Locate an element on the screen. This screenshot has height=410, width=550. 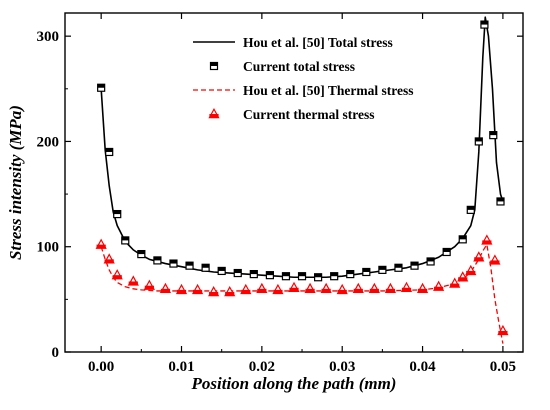
legend-item-3: Current thermal stress is located at coordinates (291, 114).